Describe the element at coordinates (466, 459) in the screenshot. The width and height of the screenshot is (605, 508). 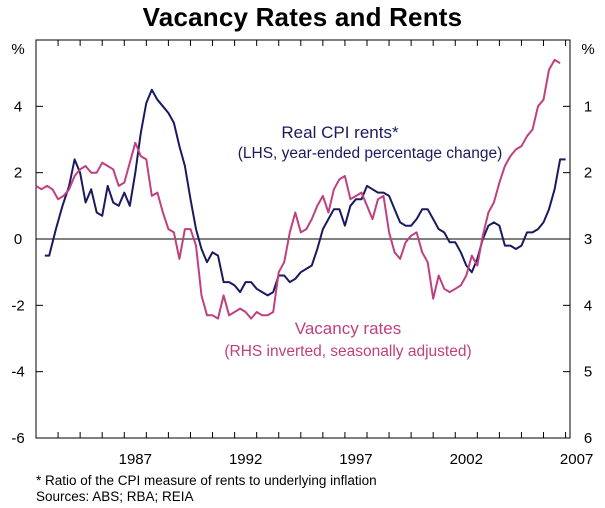
I see `x-tick-label: 2002` at that location.